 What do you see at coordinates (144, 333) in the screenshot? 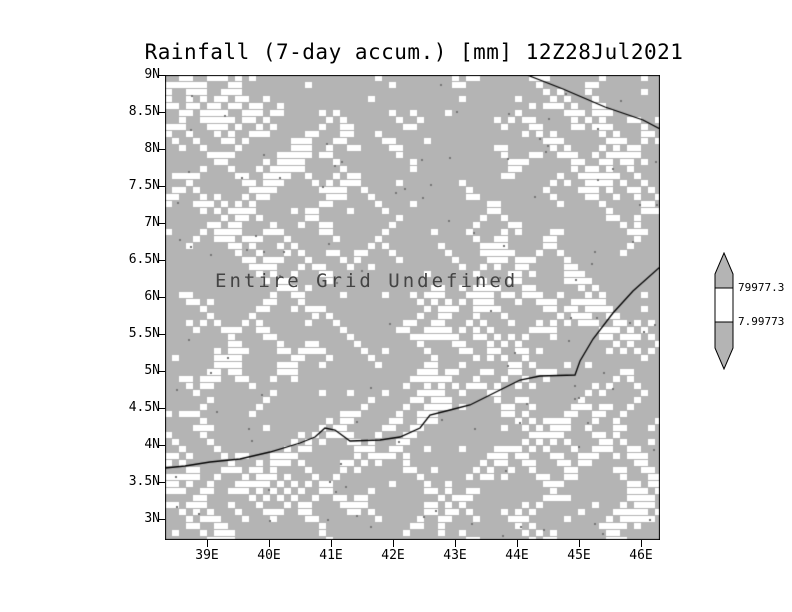
I see `y-axis-label: 5.5N` at bounding box center [144, 333].